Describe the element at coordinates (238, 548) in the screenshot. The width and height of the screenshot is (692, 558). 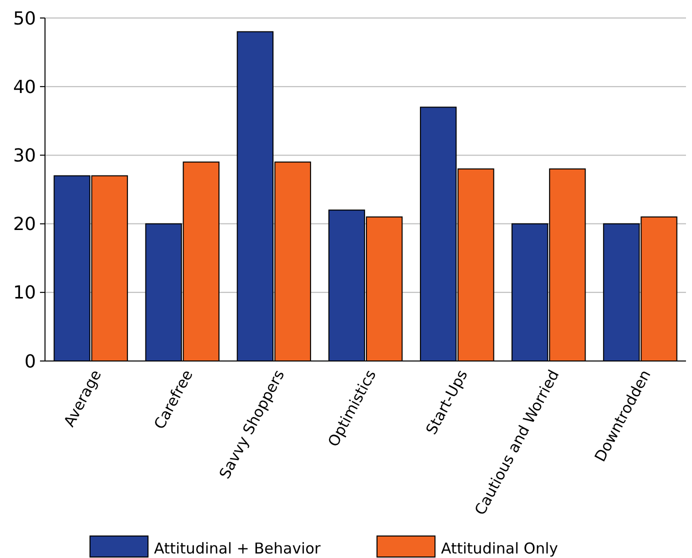
I see `legend-label: Attitudinal + Behavior` at that location.